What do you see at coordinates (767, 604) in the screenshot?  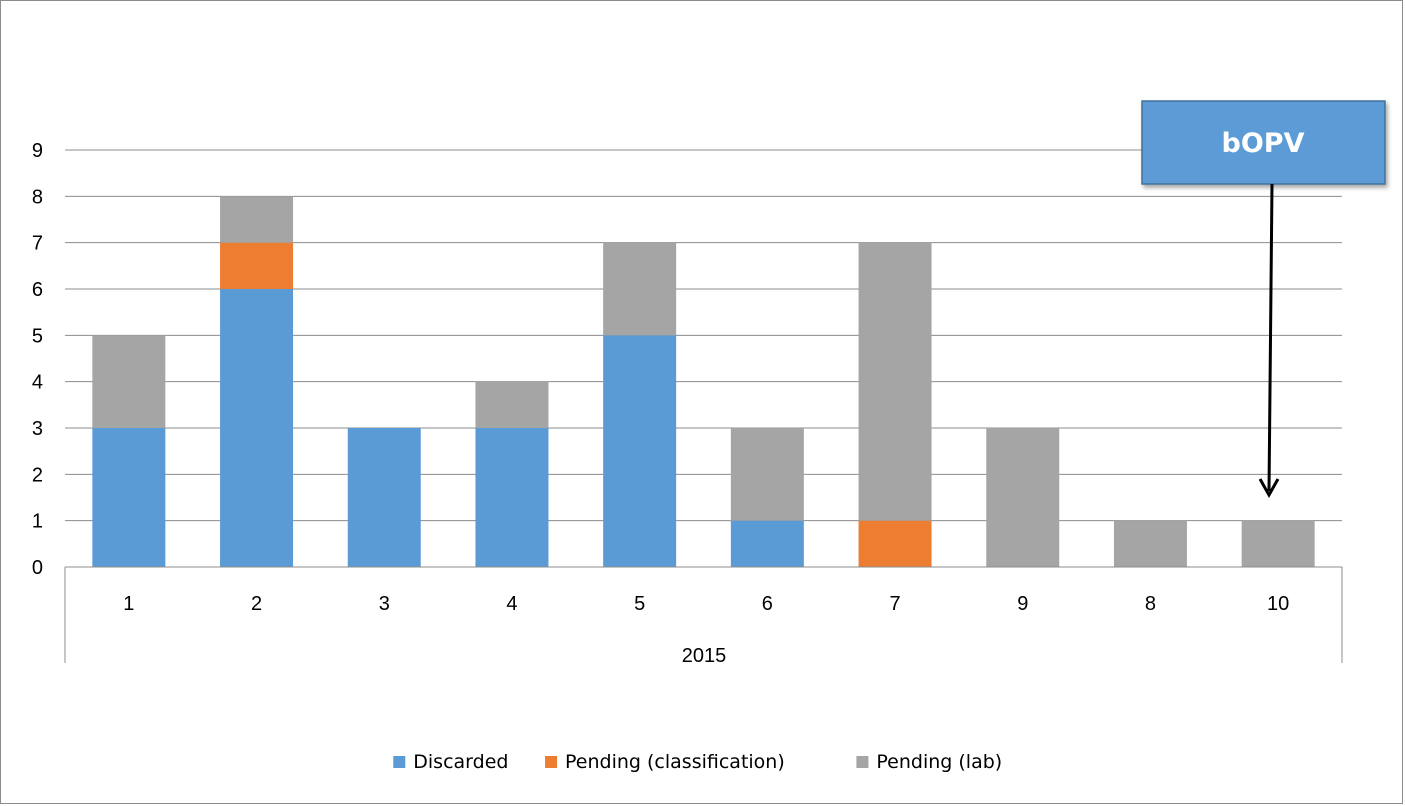 I see `x-tick-label: 6` at bounding box center [767, 604].